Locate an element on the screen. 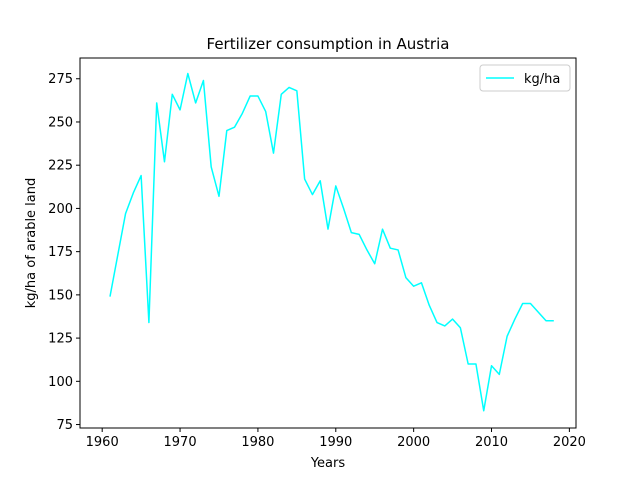 The image size is (640, 480). y-tick-label: 200 is located at coordinates (60, 209).